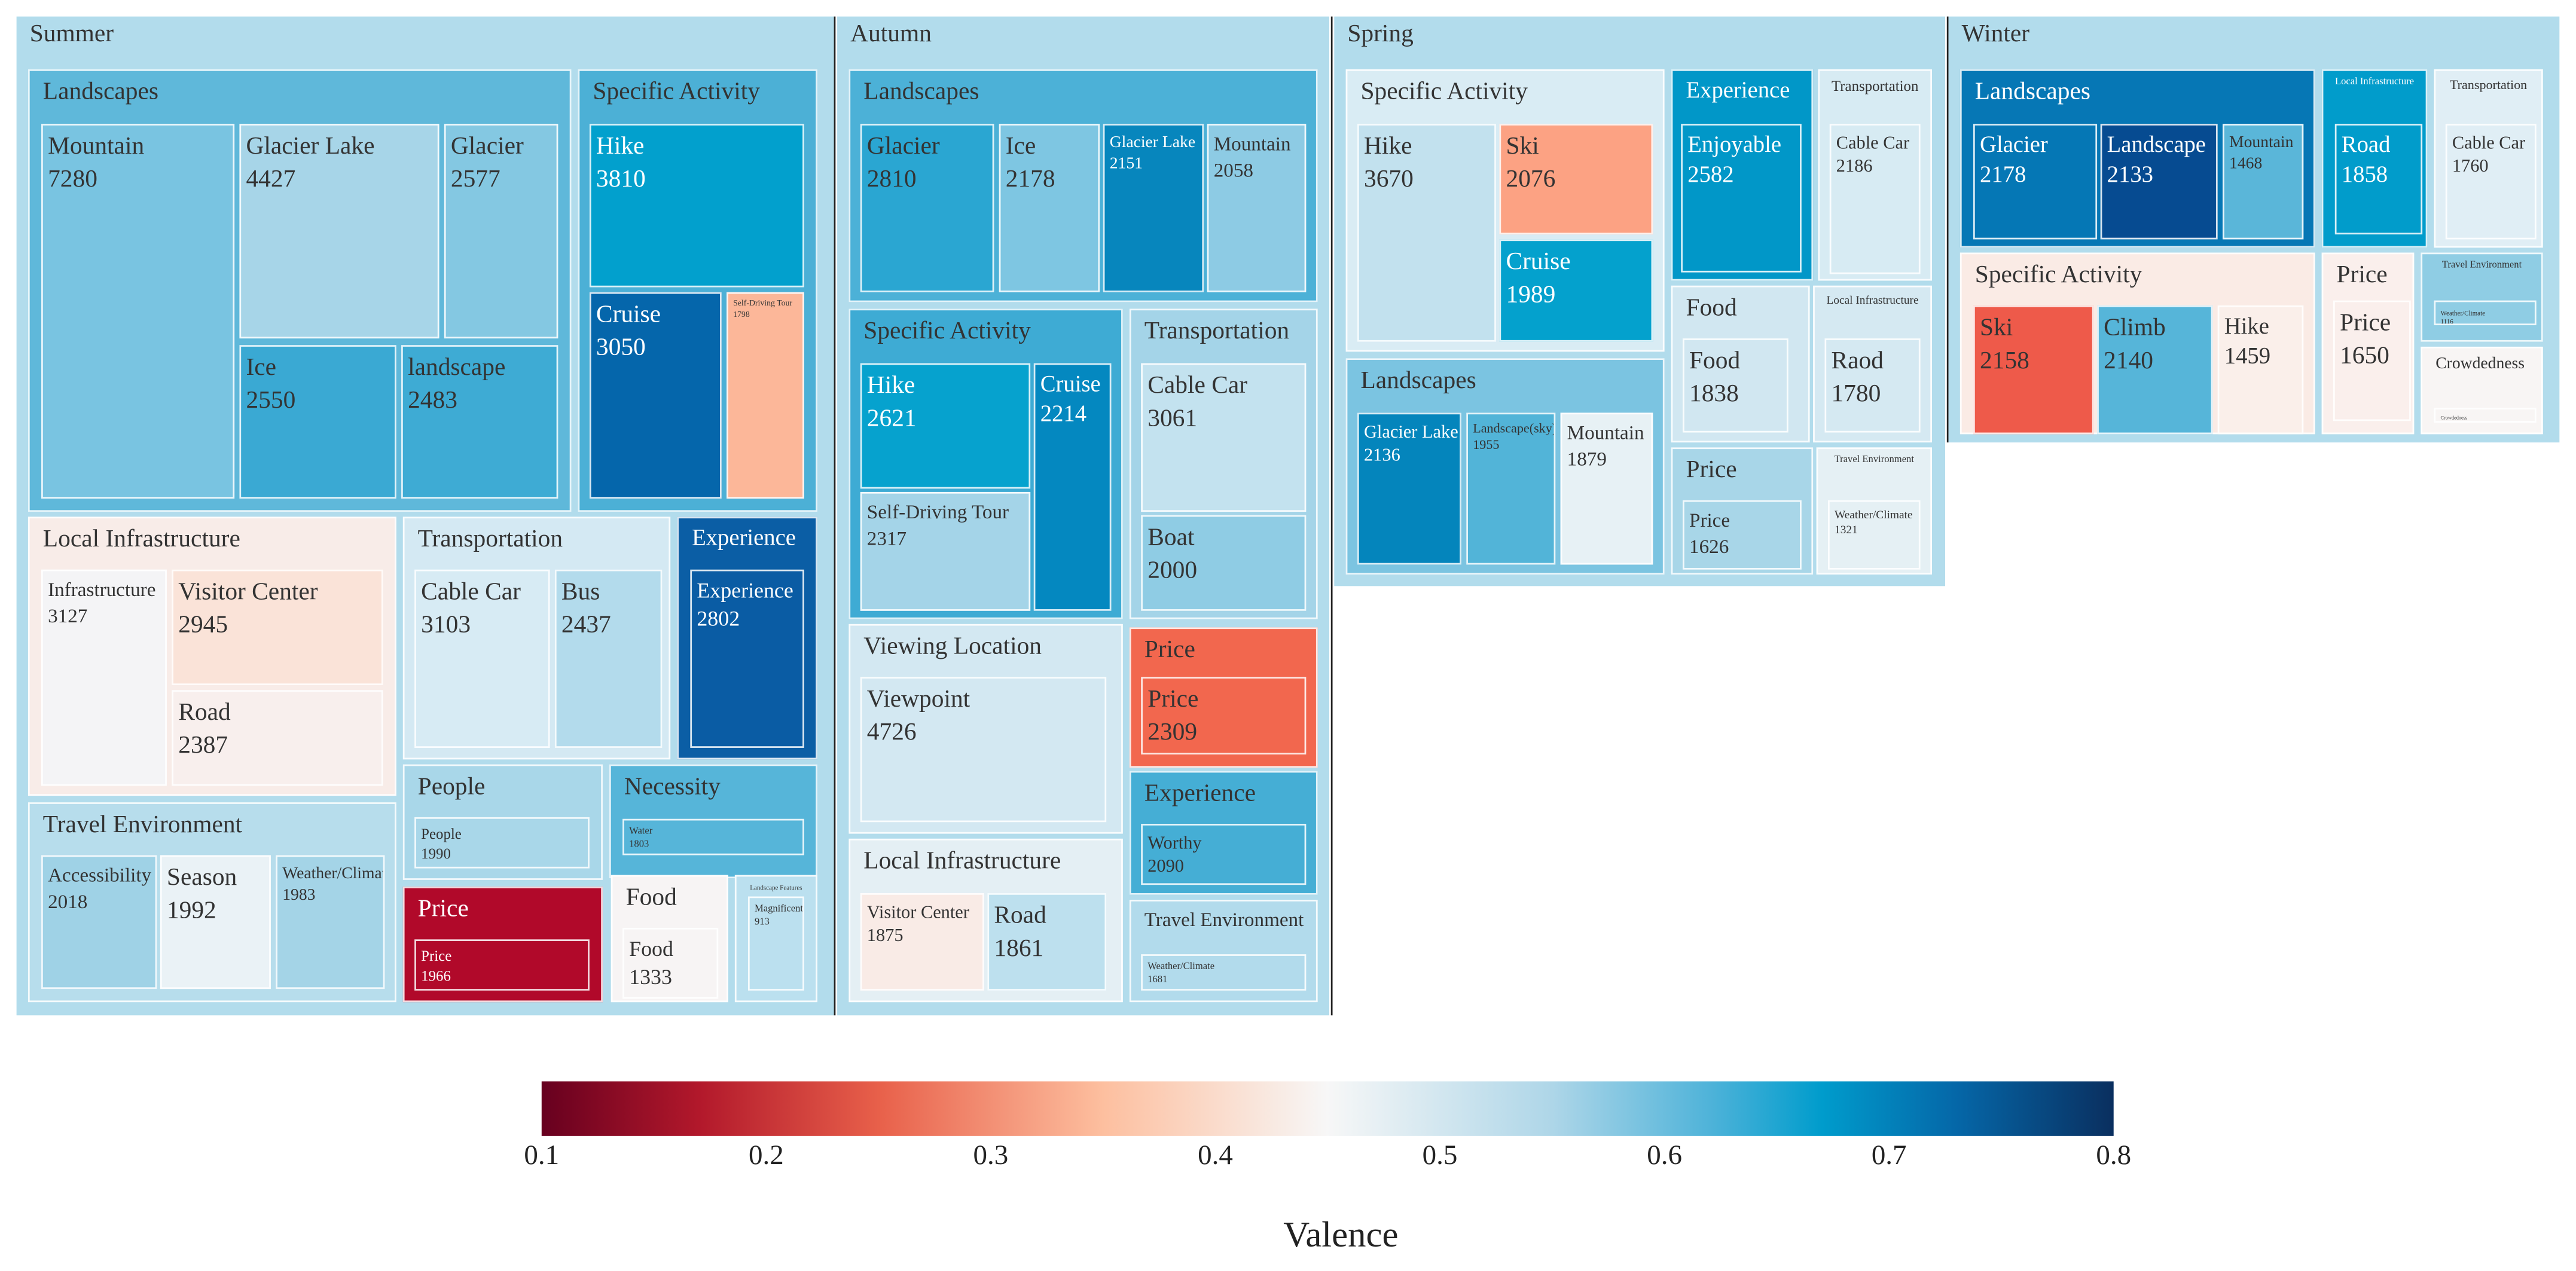  Describe the element at coordinates (504, 835) in the screenshot. I see `tile-label: People` at that location.